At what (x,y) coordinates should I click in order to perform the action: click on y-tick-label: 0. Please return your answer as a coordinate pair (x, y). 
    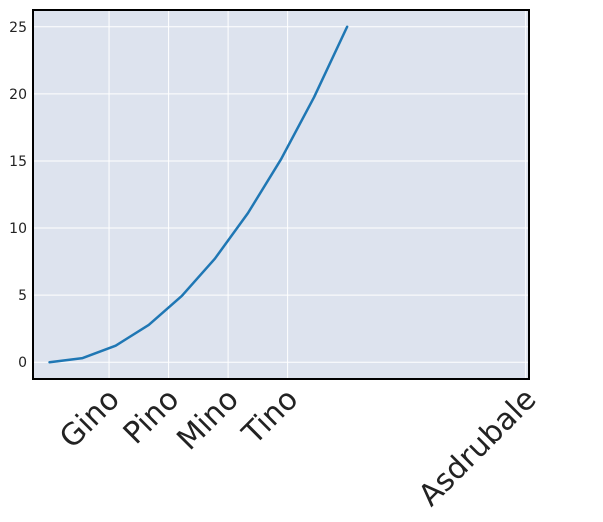
    Looking at the image, I should click on (22, 363).